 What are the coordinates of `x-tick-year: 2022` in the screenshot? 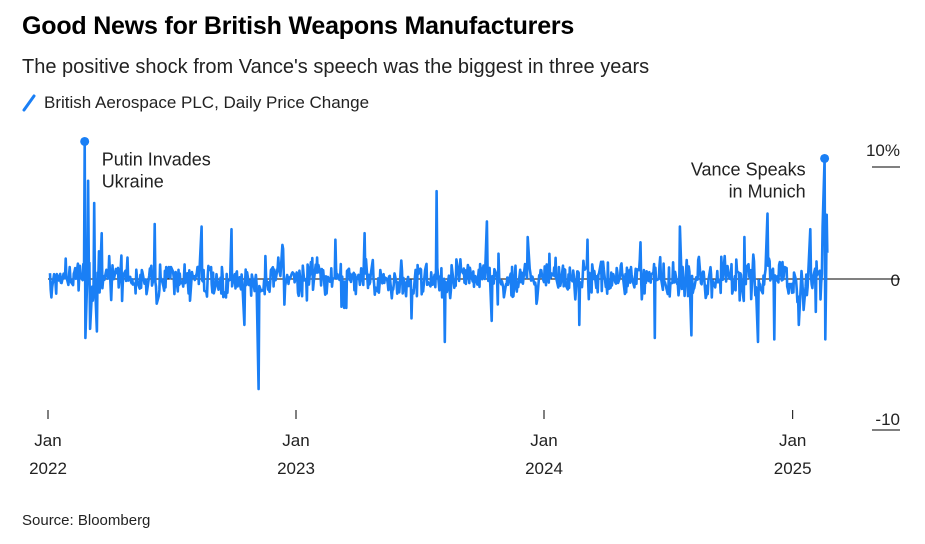 It's located at (48, 468).